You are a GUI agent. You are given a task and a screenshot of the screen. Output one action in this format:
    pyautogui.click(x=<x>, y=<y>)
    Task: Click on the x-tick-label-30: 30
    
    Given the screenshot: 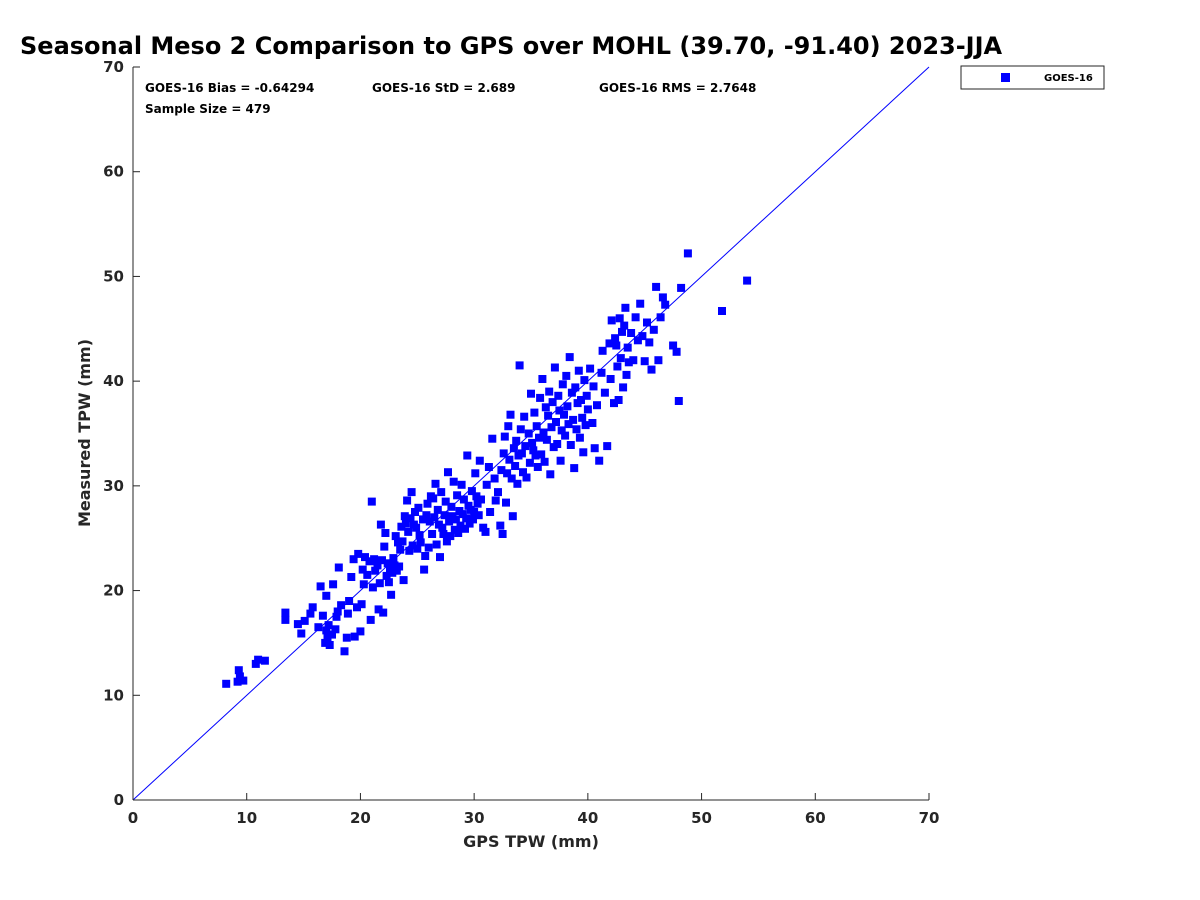 What is the action you would take?
    pyautogui.click(x=474, y=818)
    